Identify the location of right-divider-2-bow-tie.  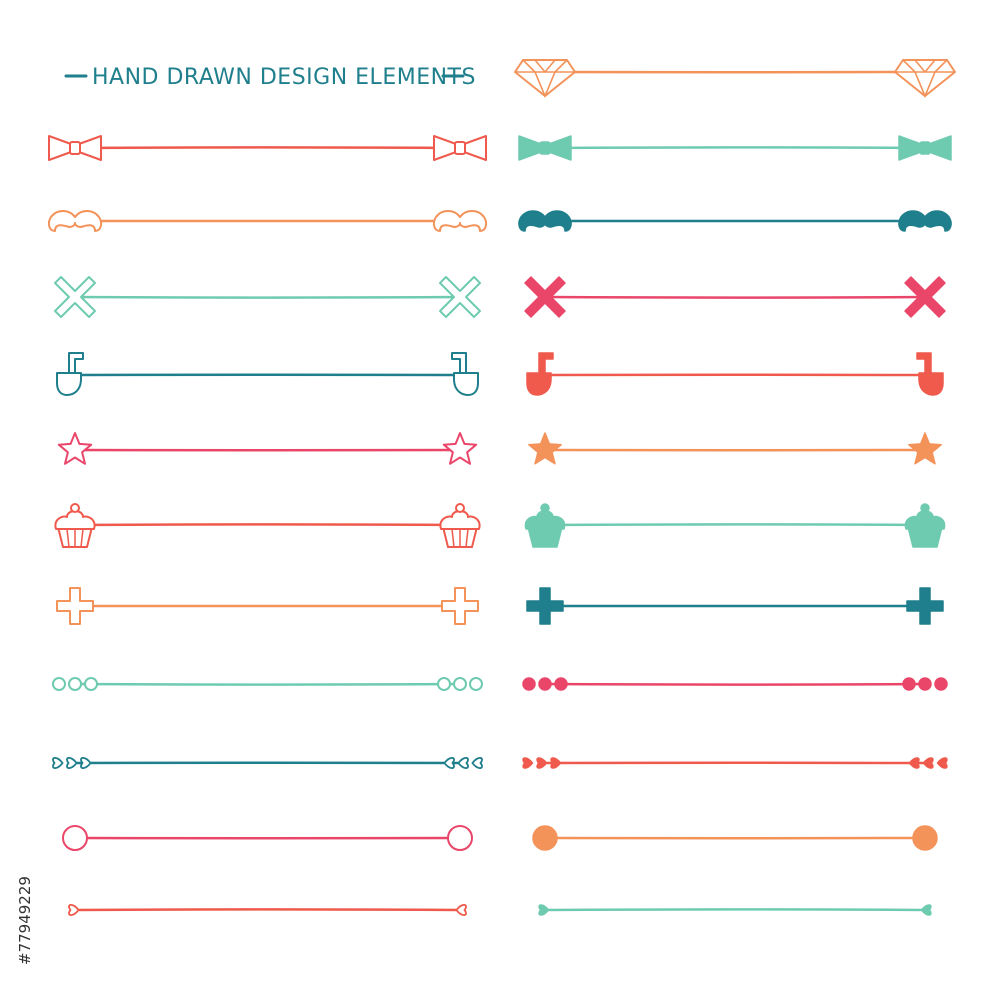
(735, 148).